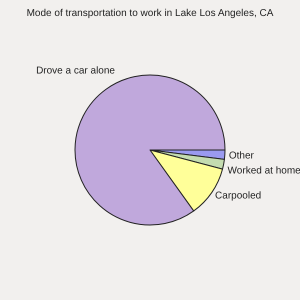 Image resolution: width=300 pixels, height=300 pixels. I want to click on slice-label: Other, so click(241, 156).